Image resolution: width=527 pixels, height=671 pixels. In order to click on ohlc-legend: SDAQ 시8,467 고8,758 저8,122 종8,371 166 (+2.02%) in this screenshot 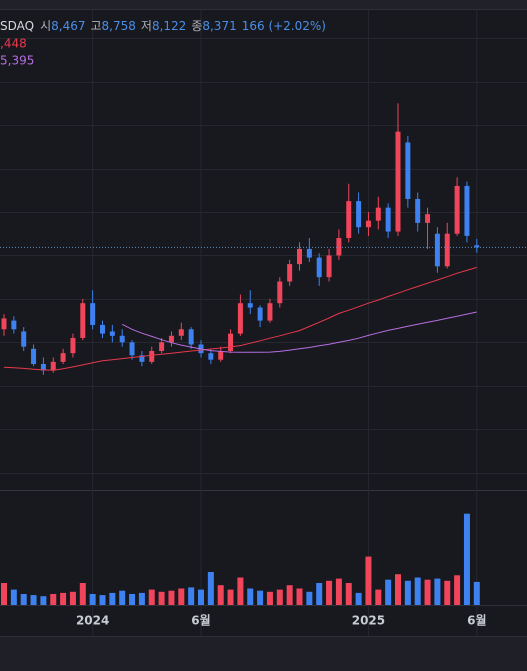, I will do `click(163, 26)`.